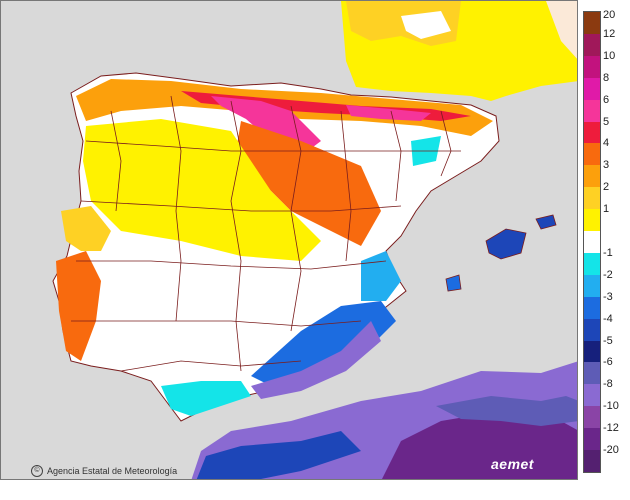 This screenshot has width=630, height=500. What do you see at coordinates (606, 77) in the screenshot?
I see `legend-label: 8` at bounding box center [606, 77].